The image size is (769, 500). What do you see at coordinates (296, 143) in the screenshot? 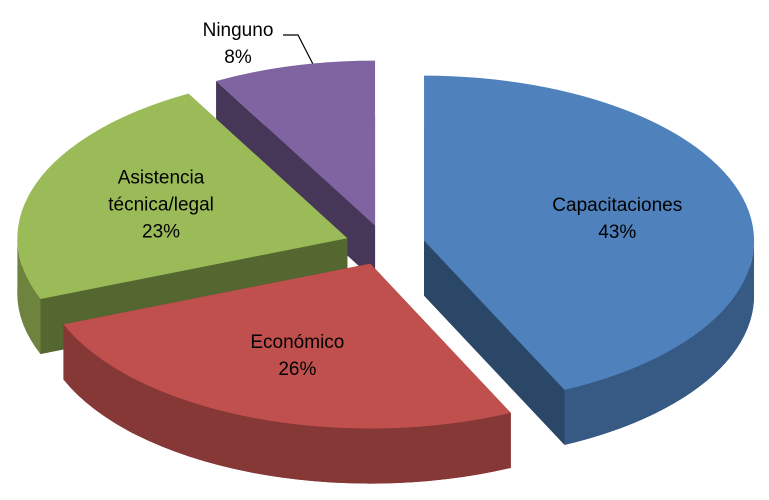
I see `slice-top` at bounding box center [296, 143].